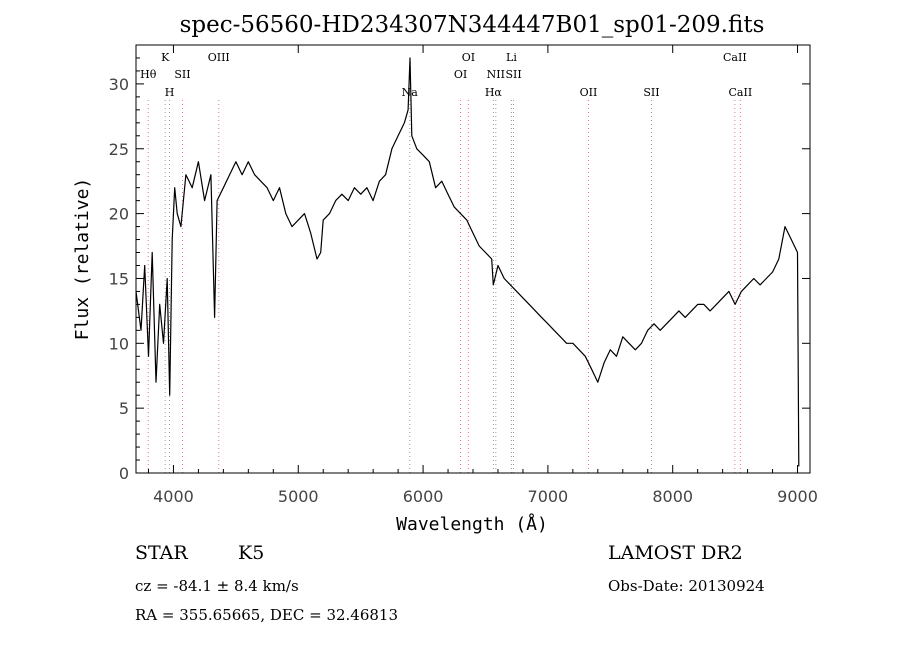 The width and height of the screenshot is (900, 650). I want to click on marker-label-13: SII, so click(651, 92).